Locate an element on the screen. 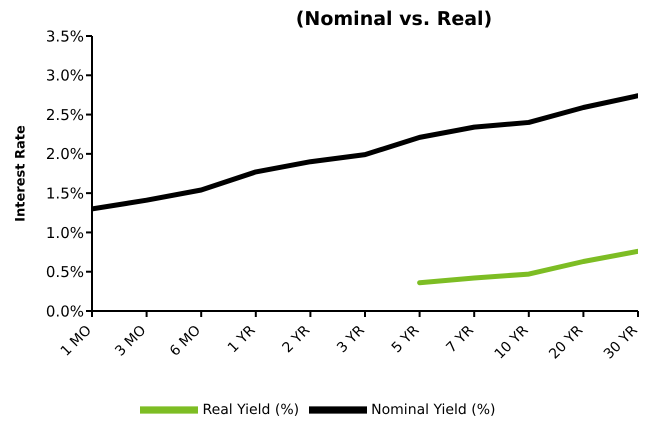 This screenshot has height=447, width=672. x-tick-label: 20 YR is located at coordinates (566, 342).